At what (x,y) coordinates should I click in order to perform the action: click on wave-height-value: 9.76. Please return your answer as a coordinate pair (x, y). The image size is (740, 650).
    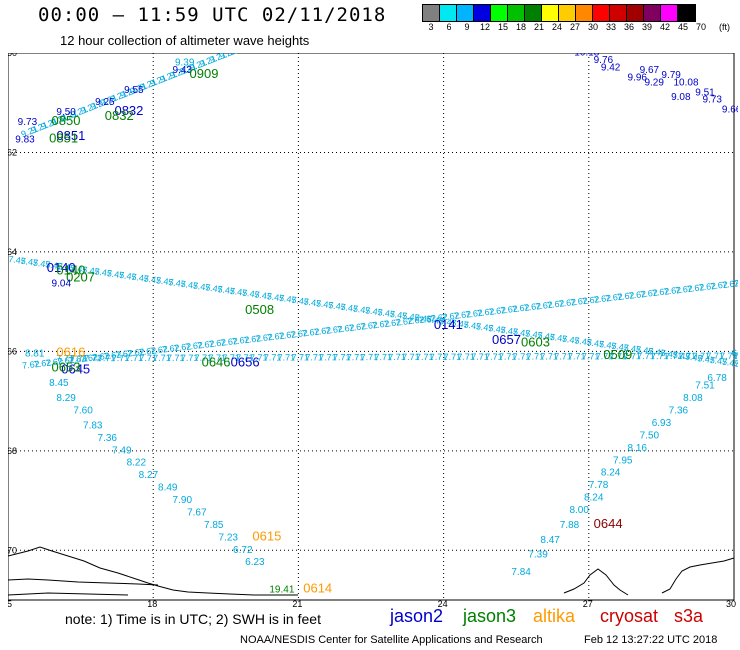
    Looking at the image, I should click on (604, 60).